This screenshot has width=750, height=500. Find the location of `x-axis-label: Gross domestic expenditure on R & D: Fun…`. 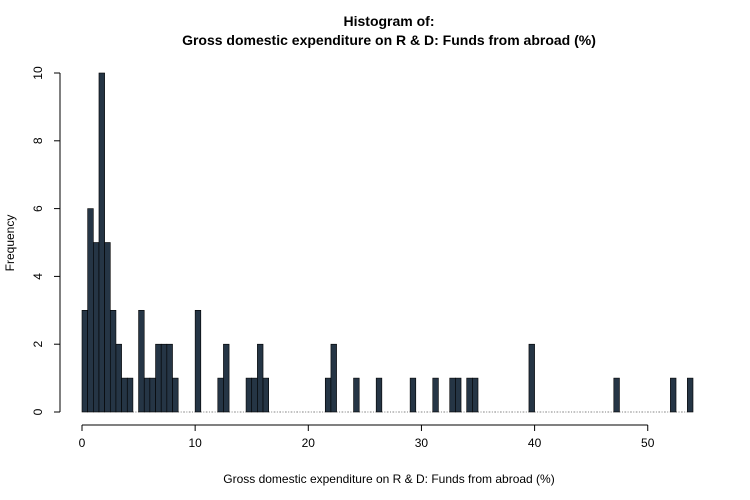

x-axis-label: Gross domestic expenditure on R & D: Fun… is located at coordinates (388, 479).